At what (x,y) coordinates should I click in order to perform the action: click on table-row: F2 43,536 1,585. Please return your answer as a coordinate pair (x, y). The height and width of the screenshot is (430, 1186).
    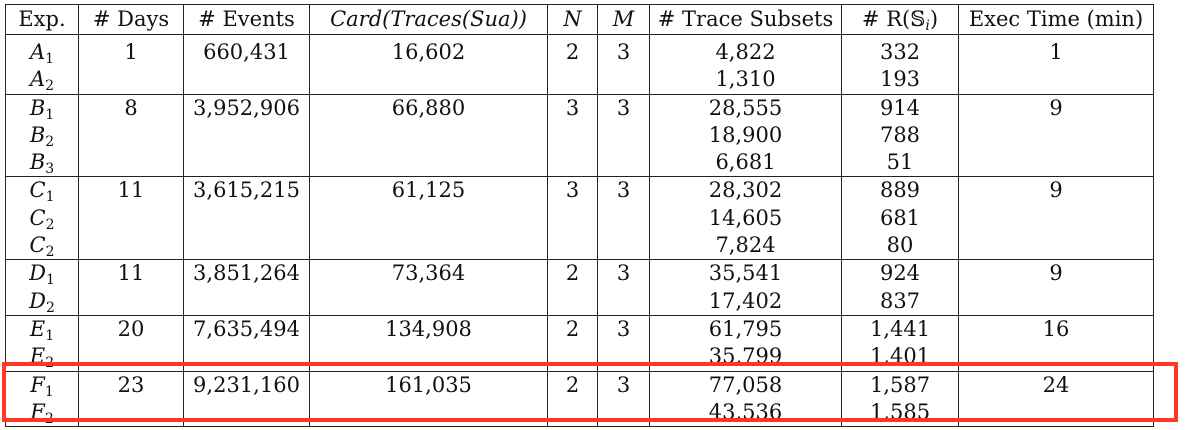
    Looking at the image, I should click on (579, 413).